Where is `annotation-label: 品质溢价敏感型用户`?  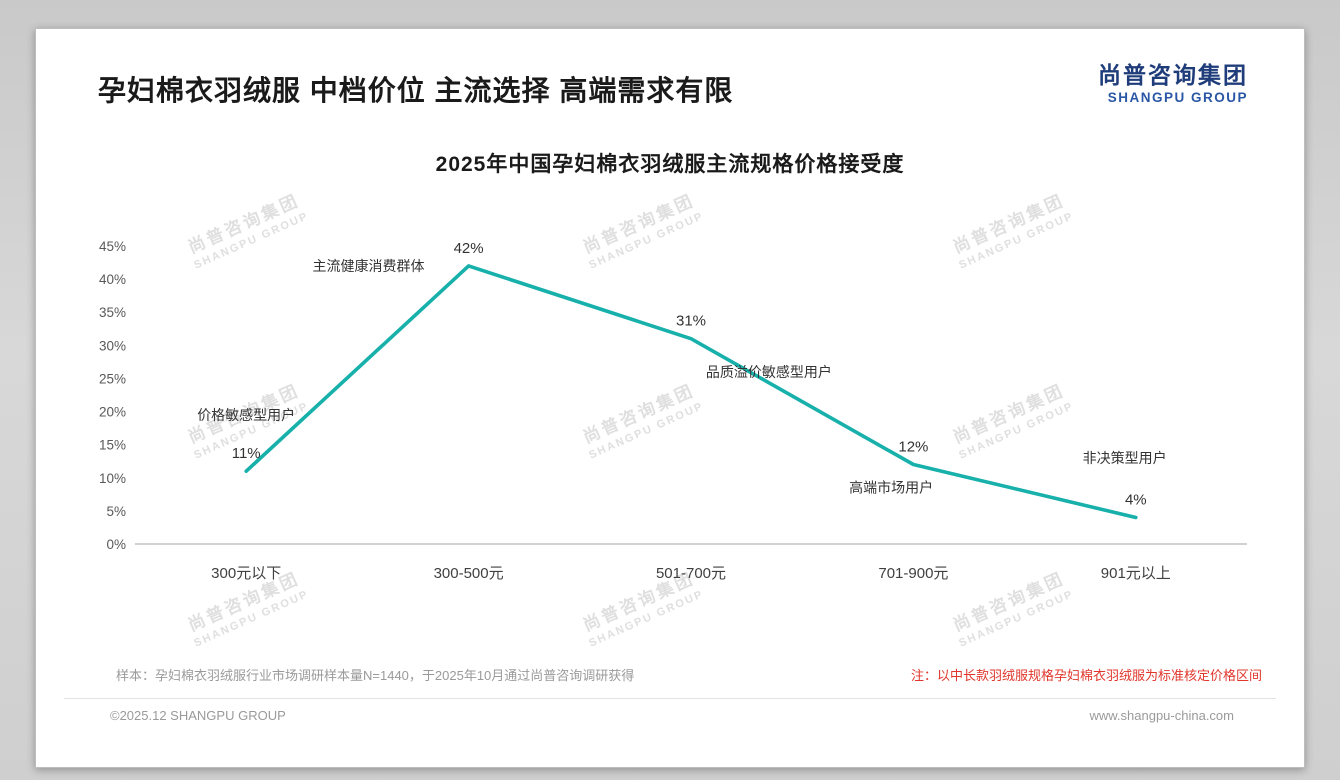
annotation-label: 品质溢价敏感型用户 is located at coordinates (769, 372).